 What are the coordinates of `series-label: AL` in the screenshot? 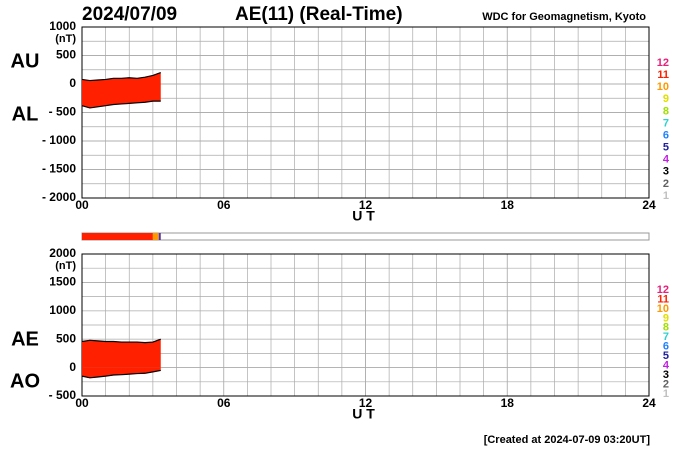 It's located at (25, 114).